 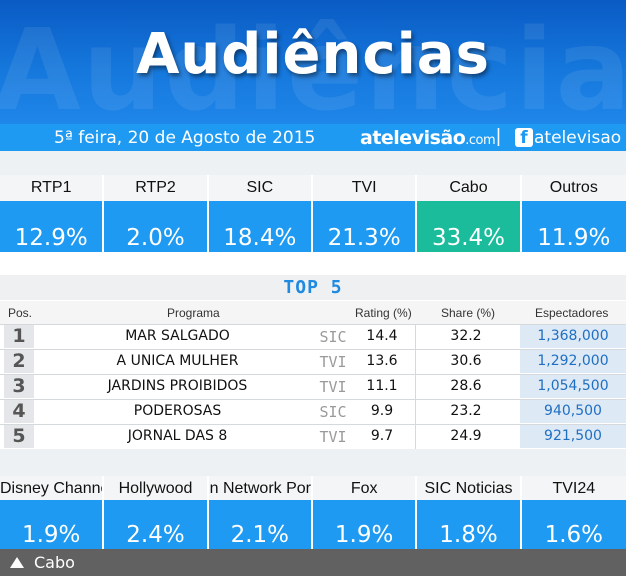 What do you see at coordinates (54, 562) in the screenshot?
I see `footer-label: Cabo` at bounding box center [54, 562].